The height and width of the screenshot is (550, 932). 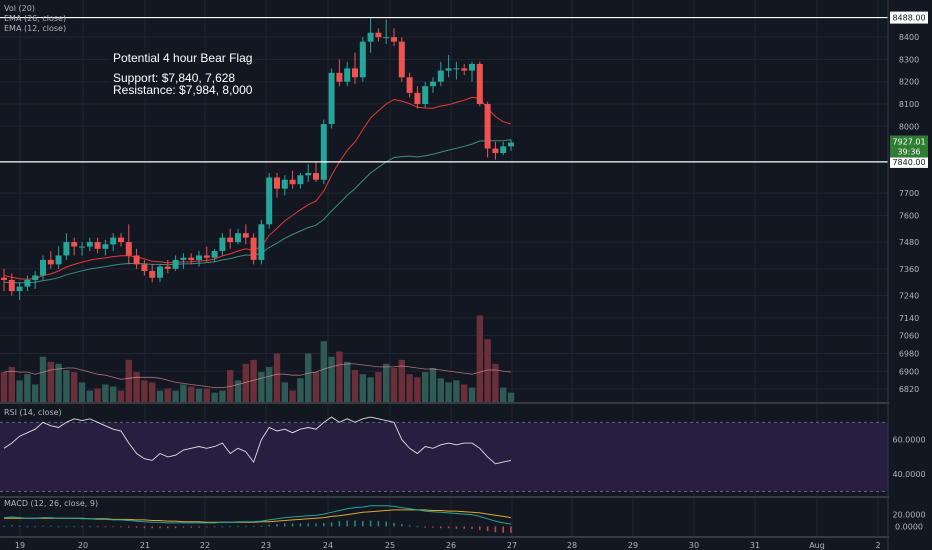 What do you see at coordinates (51, 503) in the screenshot?
I see `legend-macd: MACD (12, 26, close, 9)` at bounding box center [51, 503].